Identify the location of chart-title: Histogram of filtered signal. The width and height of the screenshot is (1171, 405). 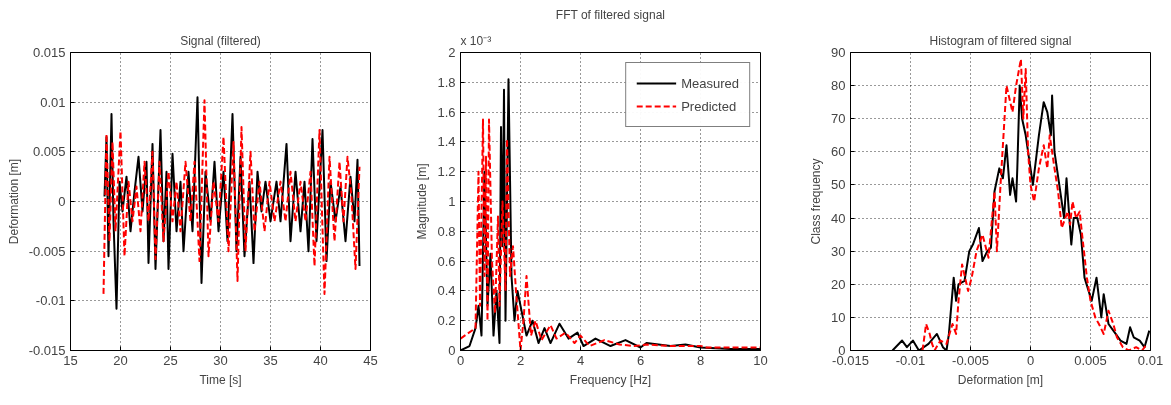
(1000, 40).